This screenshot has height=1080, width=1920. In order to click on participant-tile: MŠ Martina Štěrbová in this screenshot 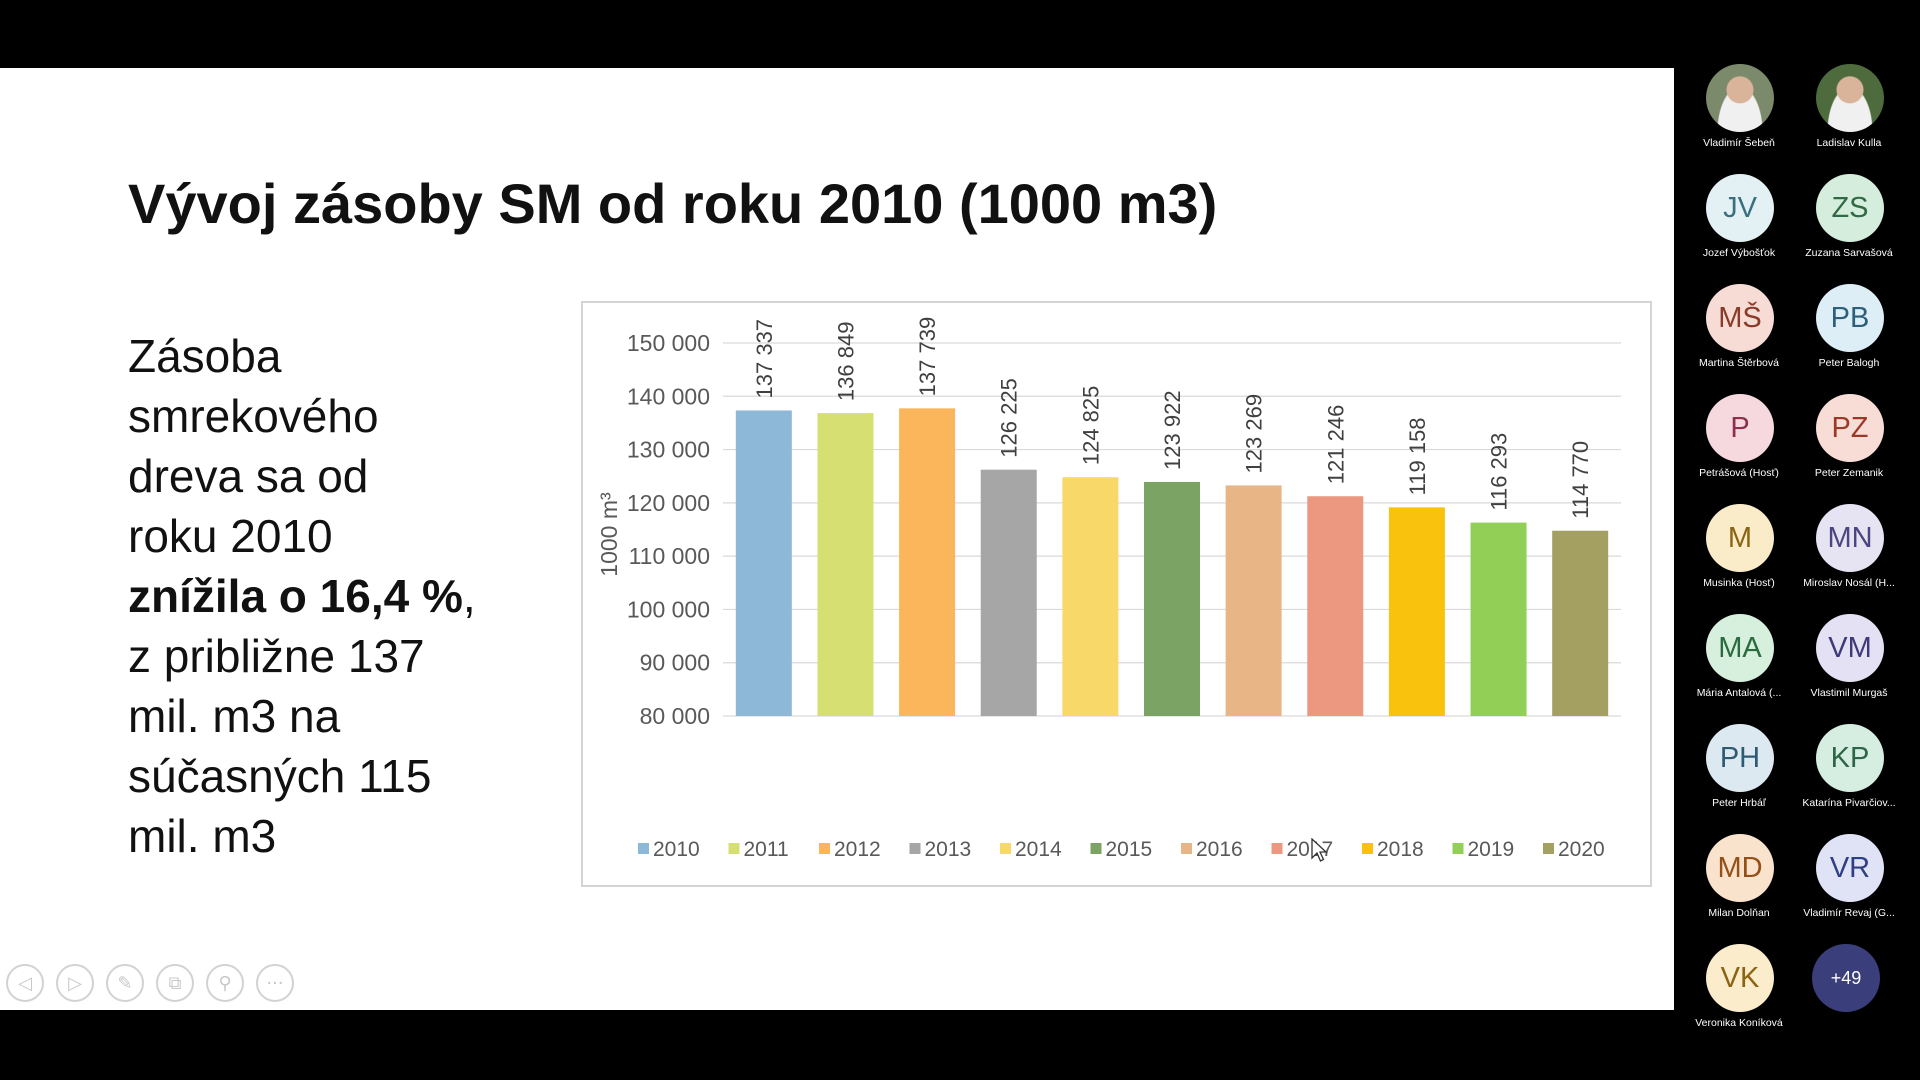, I will do `click(1739, 334)`.